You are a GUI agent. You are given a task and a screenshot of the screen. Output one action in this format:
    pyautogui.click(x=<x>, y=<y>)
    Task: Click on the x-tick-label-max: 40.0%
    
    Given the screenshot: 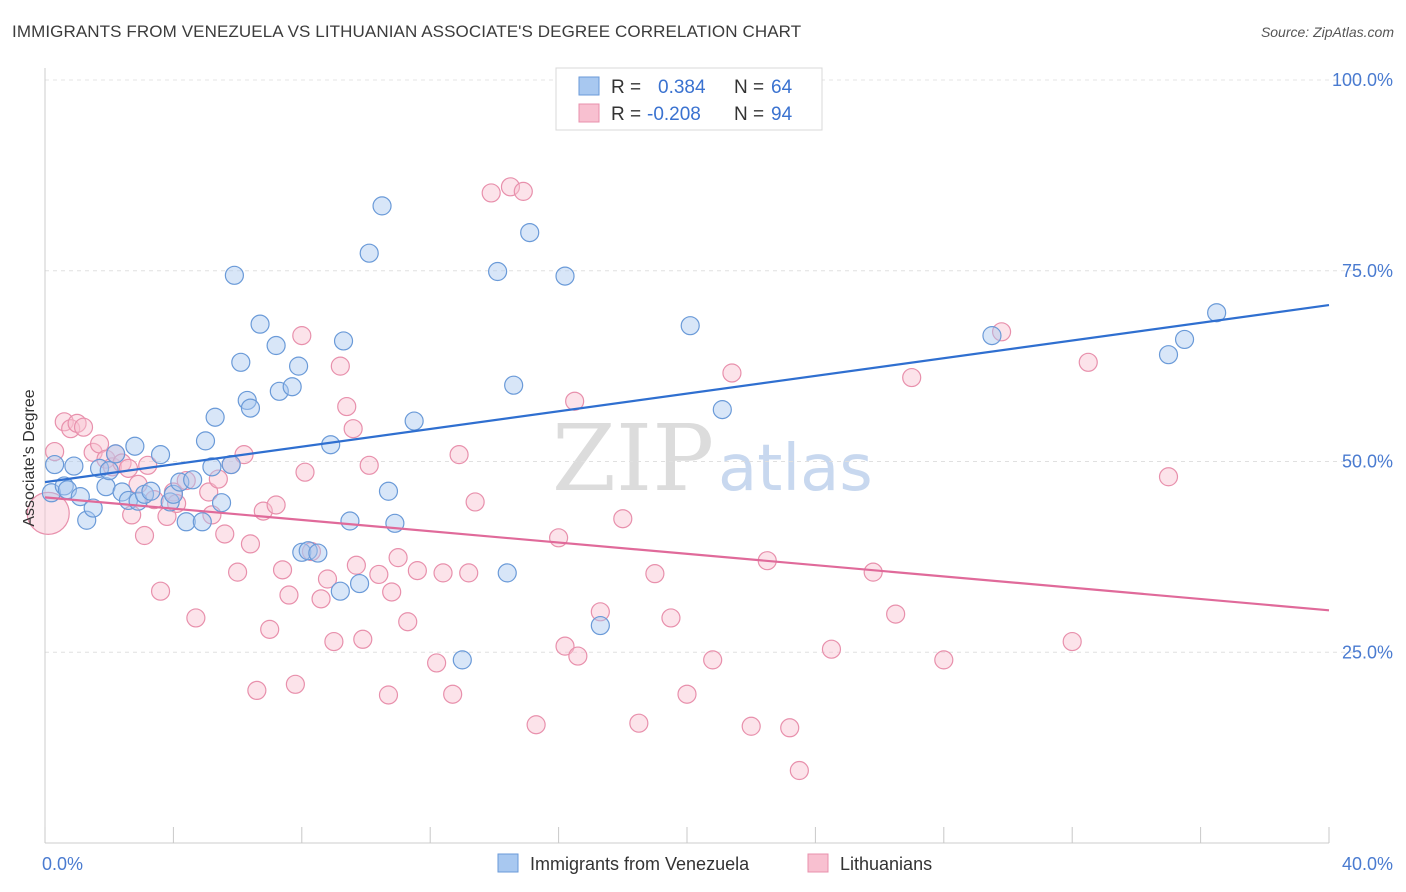 What is the action you would take?
    pyautogui.click(x=1367, y=864)
    